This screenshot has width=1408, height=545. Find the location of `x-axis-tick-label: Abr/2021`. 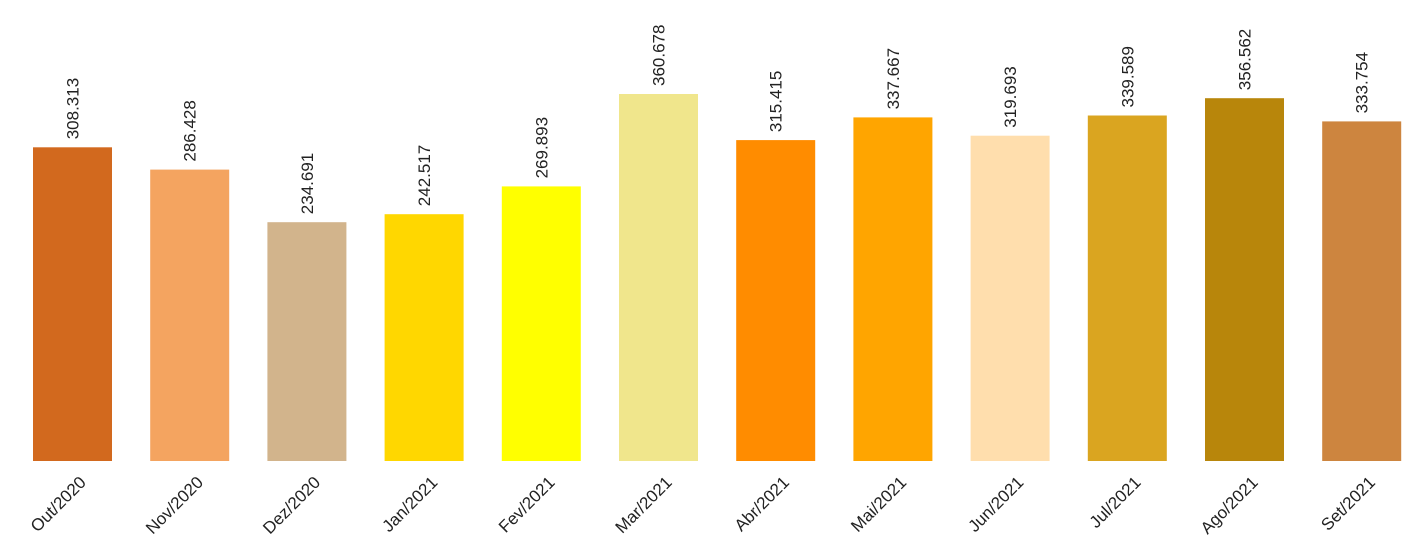

x-axis-tick-label: Abr/2021 is located at coordinates (762, 504).